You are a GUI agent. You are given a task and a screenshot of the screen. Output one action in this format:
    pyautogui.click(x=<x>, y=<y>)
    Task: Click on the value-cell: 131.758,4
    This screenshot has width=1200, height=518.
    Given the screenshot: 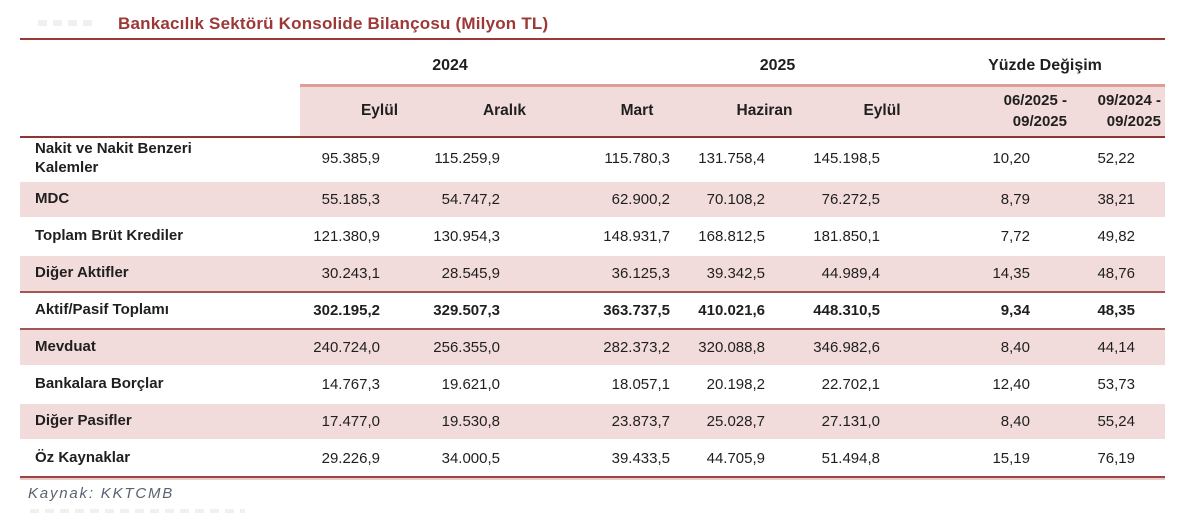 What is the action you would take?
    pyautogui.click(x=747, y=158)
    